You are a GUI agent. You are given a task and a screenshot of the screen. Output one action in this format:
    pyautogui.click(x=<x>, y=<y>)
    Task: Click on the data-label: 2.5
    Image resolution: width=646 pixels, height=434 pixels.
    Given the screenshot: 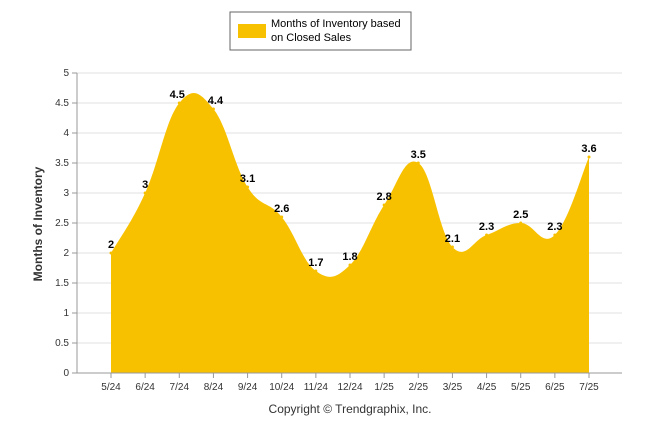 What is the action you would take?
    pyautogui.click(x=520, y=215)
    